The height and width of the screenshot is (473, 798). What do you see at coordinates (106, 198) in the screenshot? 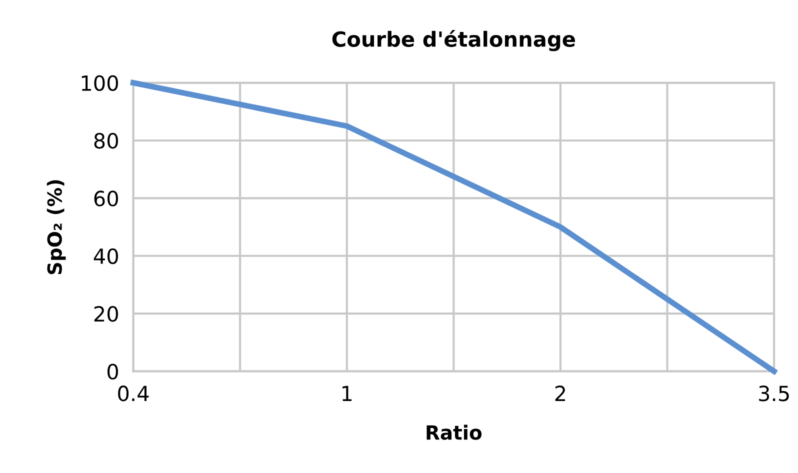
I see `y-tick-label: 60` at bounding box center [106, 198].